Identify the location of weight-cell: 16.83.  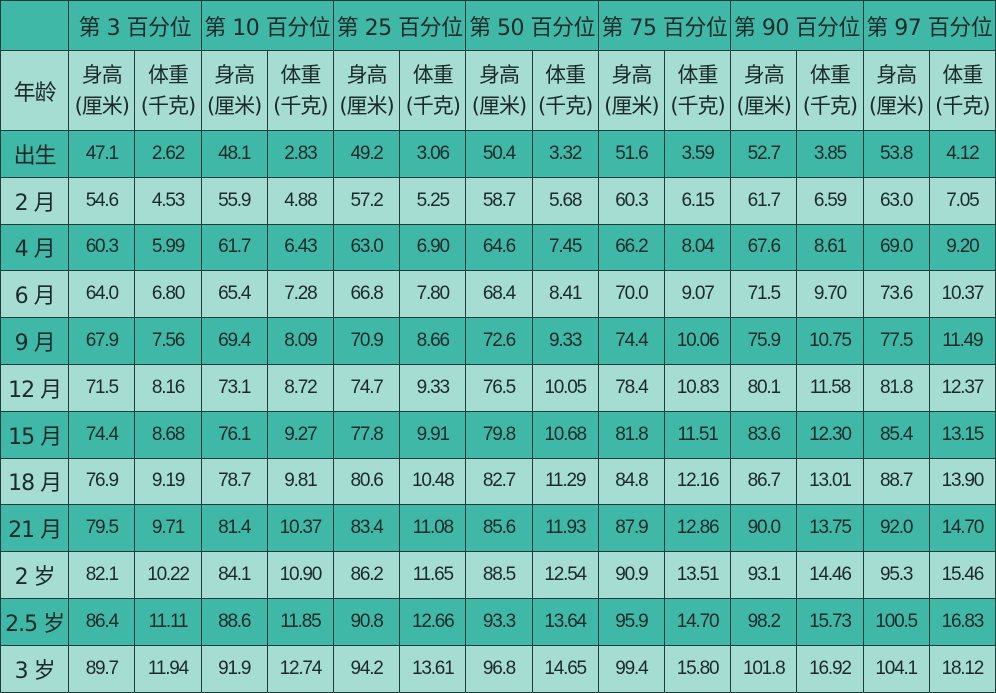
(962, 621).